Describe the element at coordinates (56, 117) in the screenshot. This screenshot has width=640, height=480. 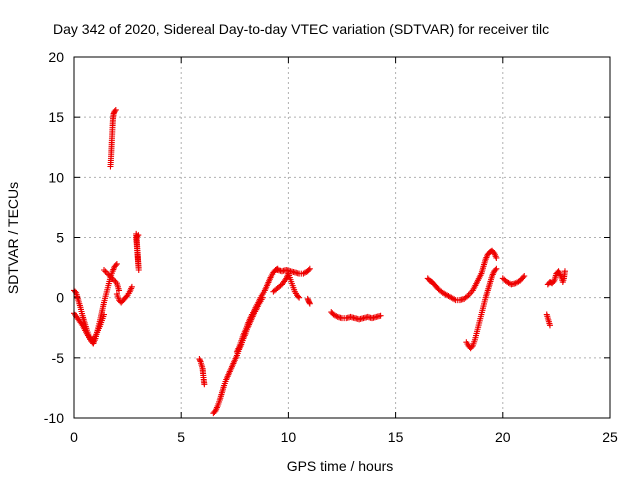
I see `y-tick-label: 15` at that location.